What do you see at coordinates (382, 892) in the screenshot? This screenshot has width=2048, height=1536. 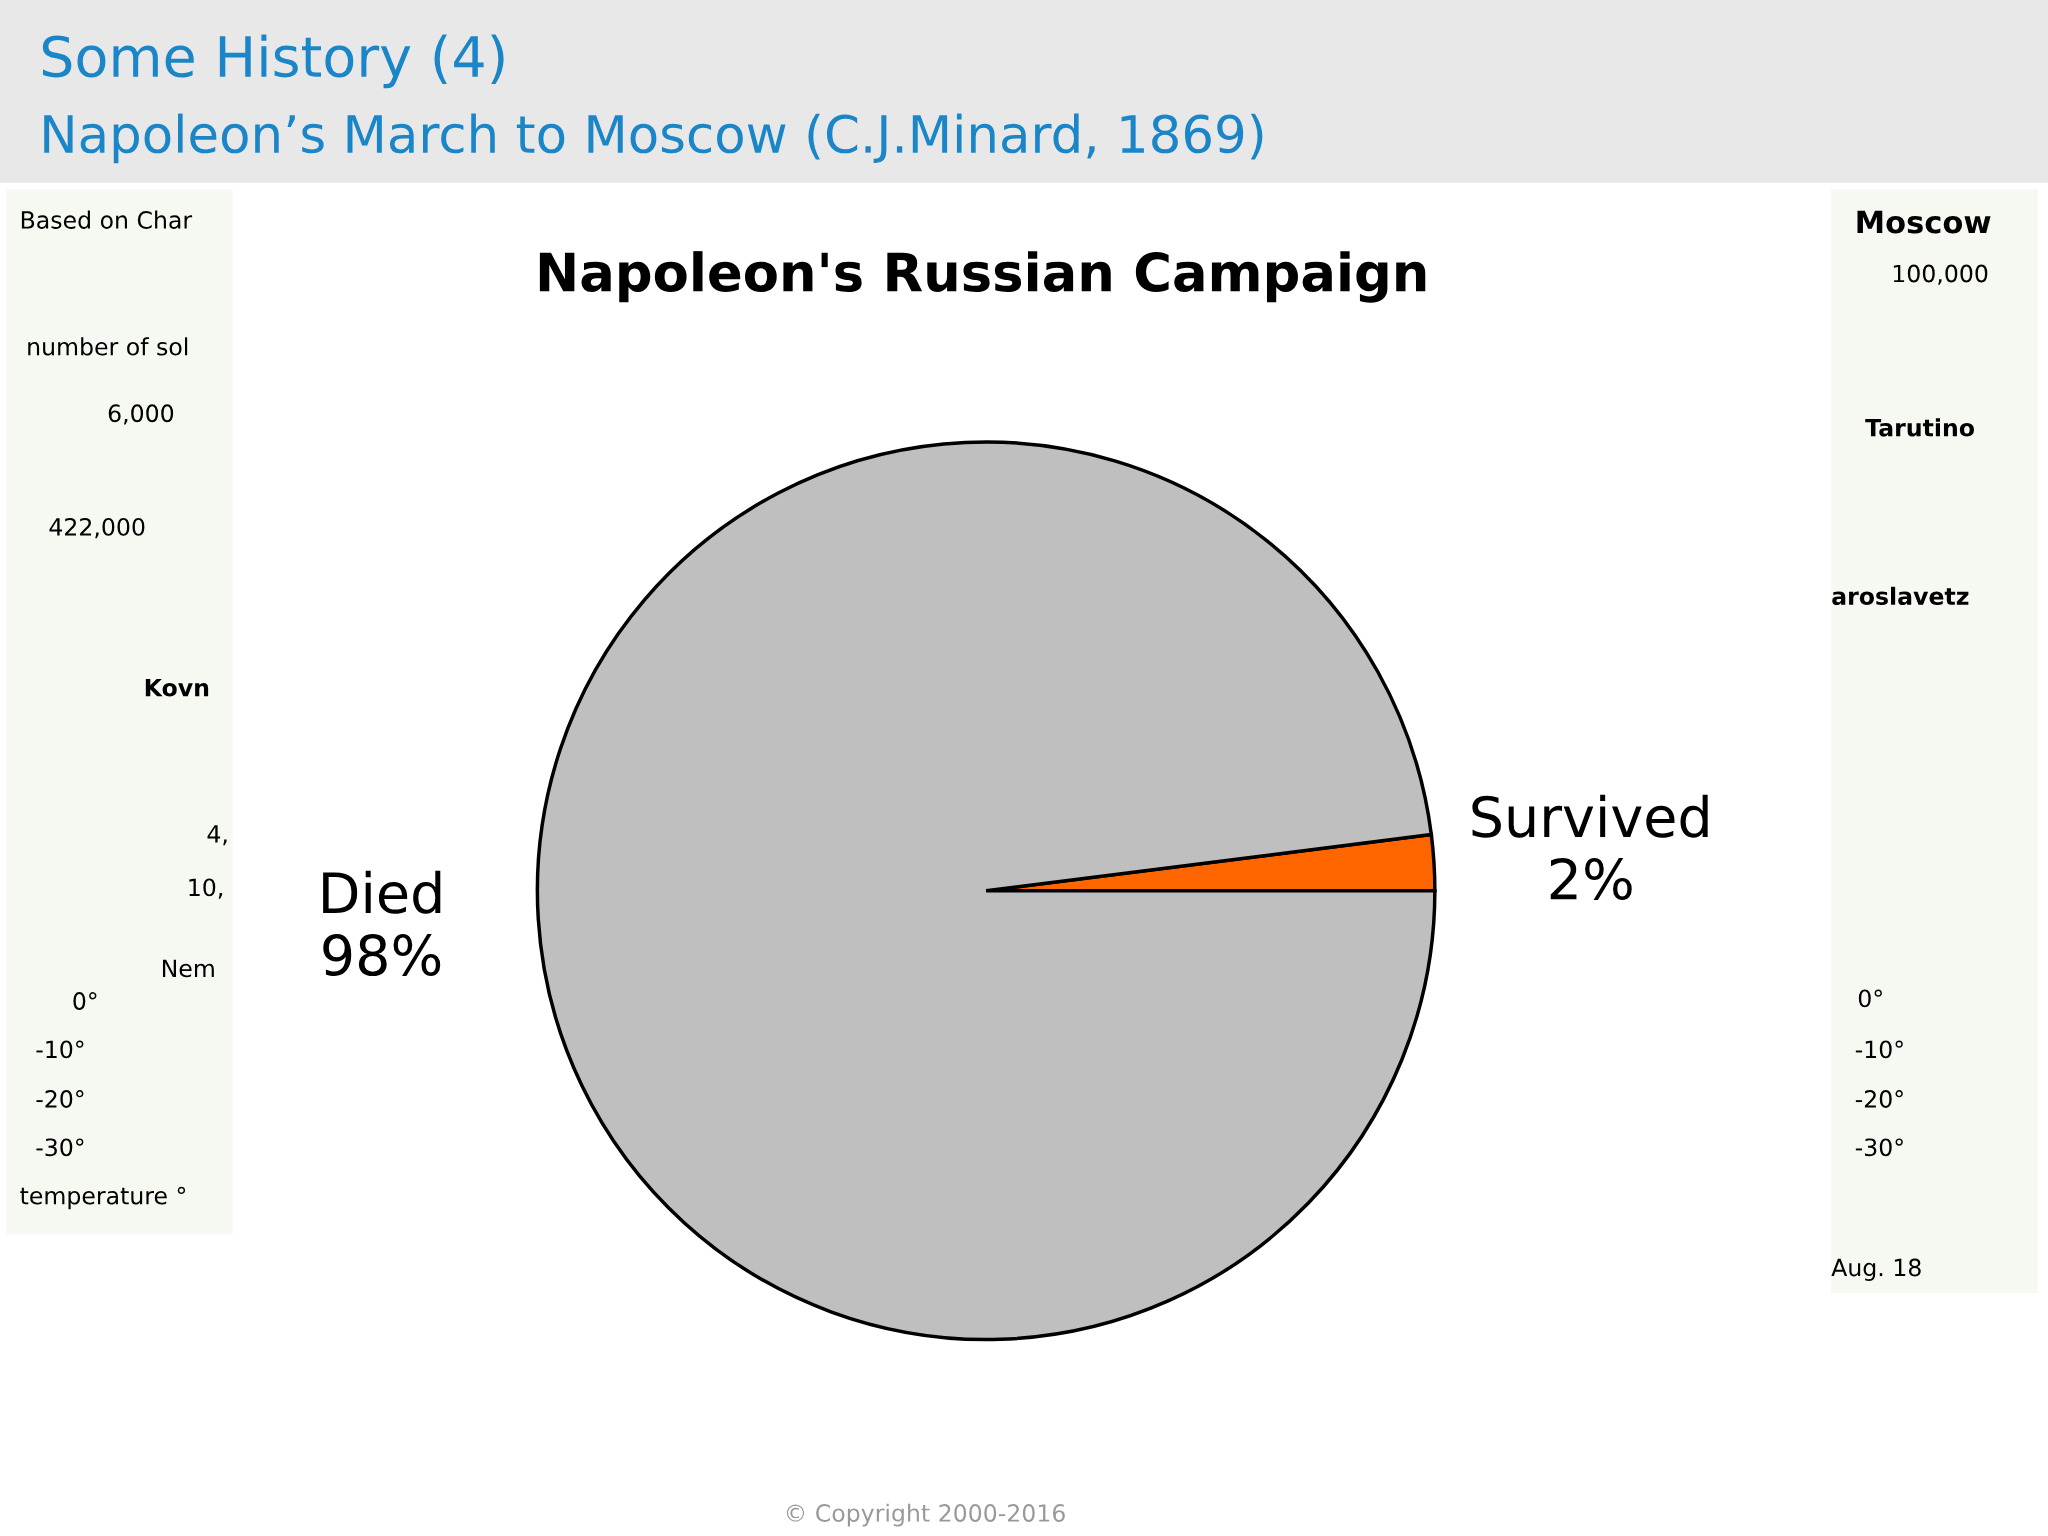 I see `slice-label: Died` at bounding box center [382, 892].